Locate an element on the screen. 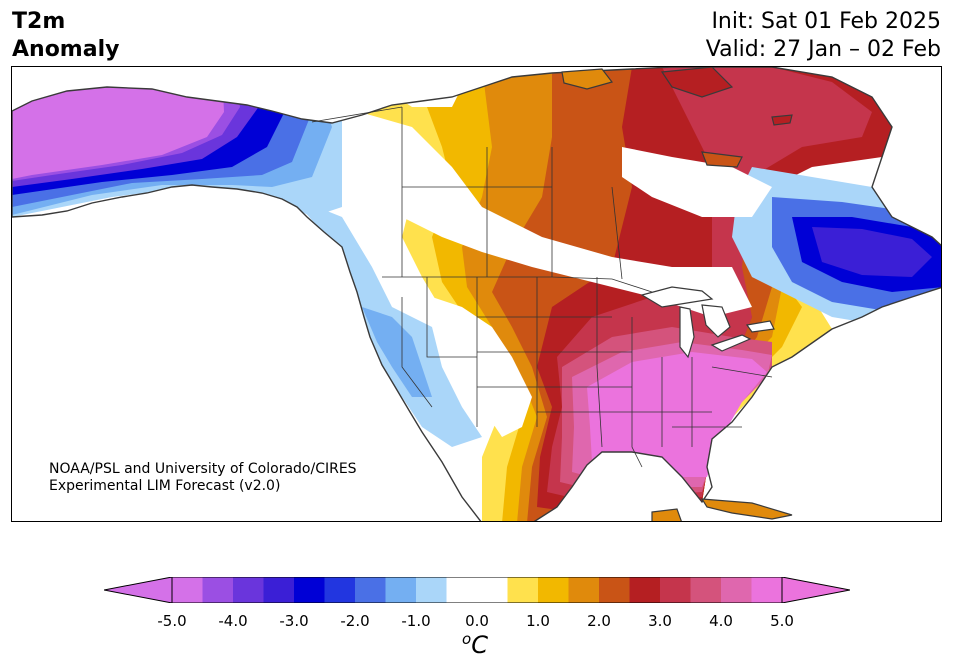 This screenshot has height=671, width=954. colorbar-tick-label: -3.0 is located at coordinates (294, 621).